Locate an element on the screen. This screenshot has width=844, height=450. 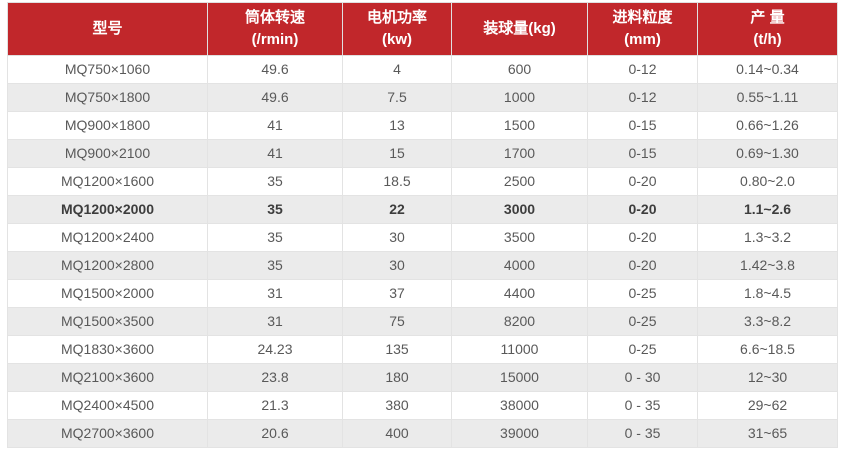
value-cell: 39000 is located at coordinates (519, 433).